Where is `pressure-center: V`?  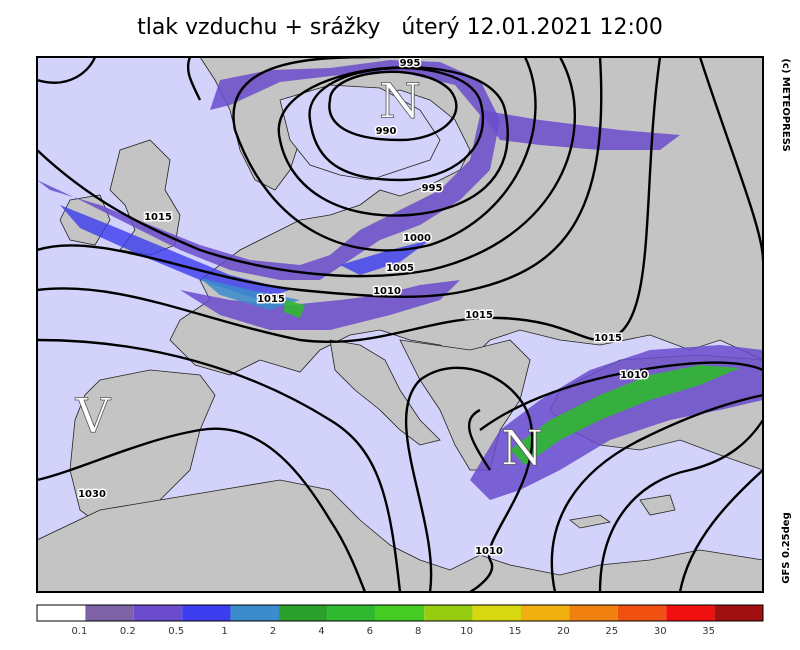 pressure-center: V is located at coordinates (93, 417).